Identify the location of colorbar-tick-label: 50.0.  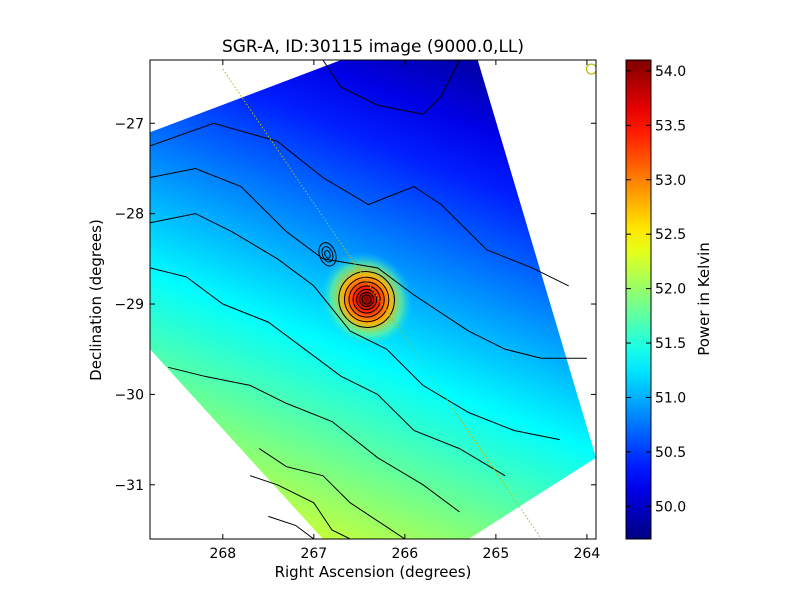
(670, 507).